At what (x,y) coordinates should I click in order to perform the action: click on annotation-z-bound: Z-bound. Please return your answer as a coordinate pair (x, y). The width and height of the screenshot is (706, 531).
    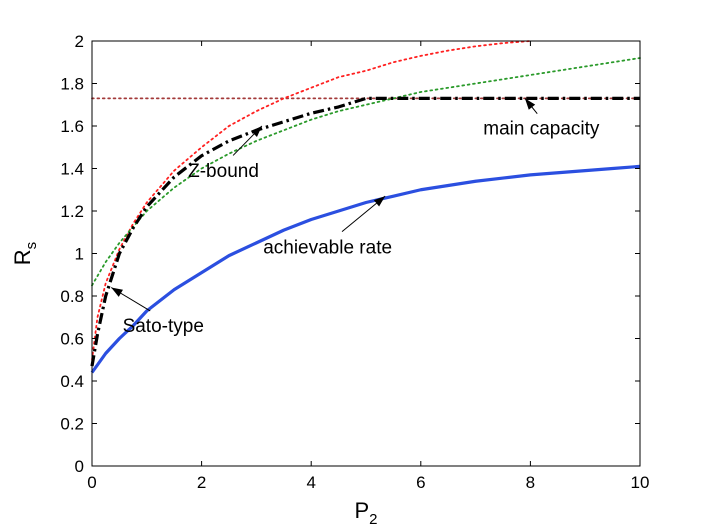
    Looking at the image, I should click on (223, 171).